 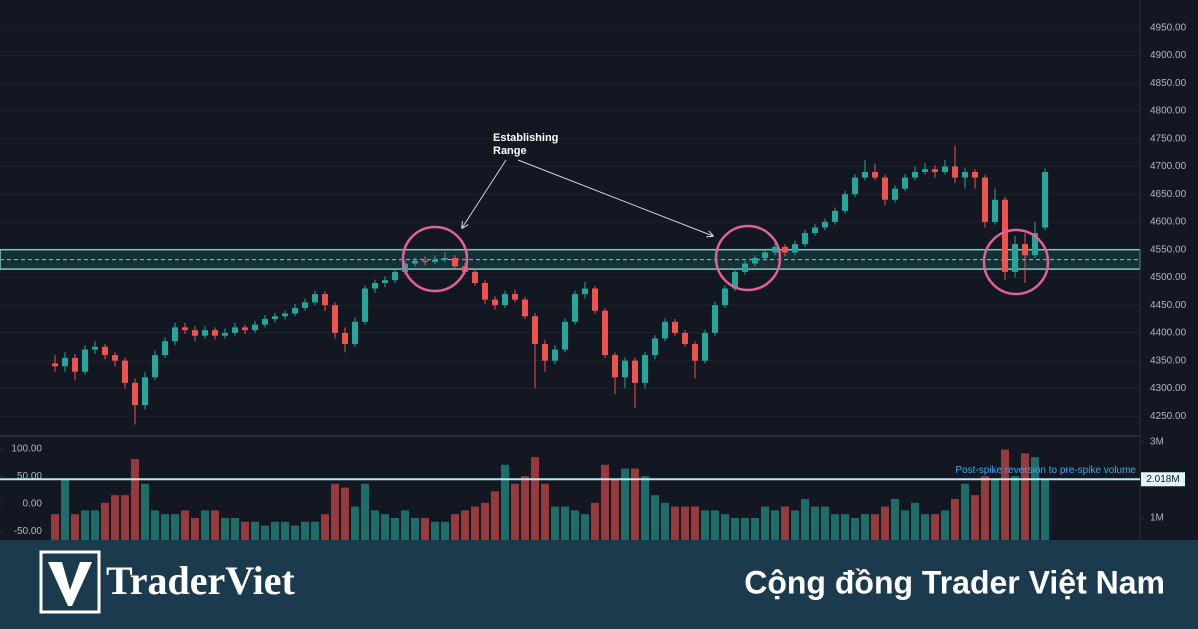 What do you see at coordinates (1168, 360) in the screenshot?
I see `y-tick-label: 4350.00` at bounding box center [1168, 360].